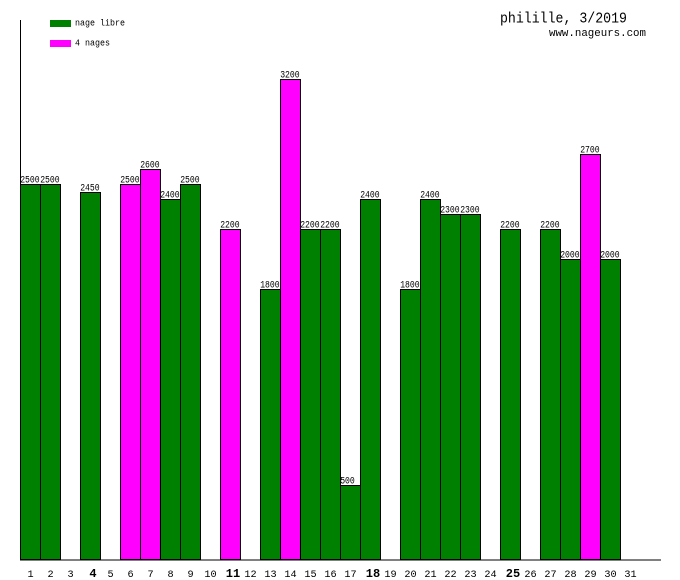 The height and width of the screenshot is (580, 680). I want to click on svg-text: www.nageurs.com, so click(597, 34).